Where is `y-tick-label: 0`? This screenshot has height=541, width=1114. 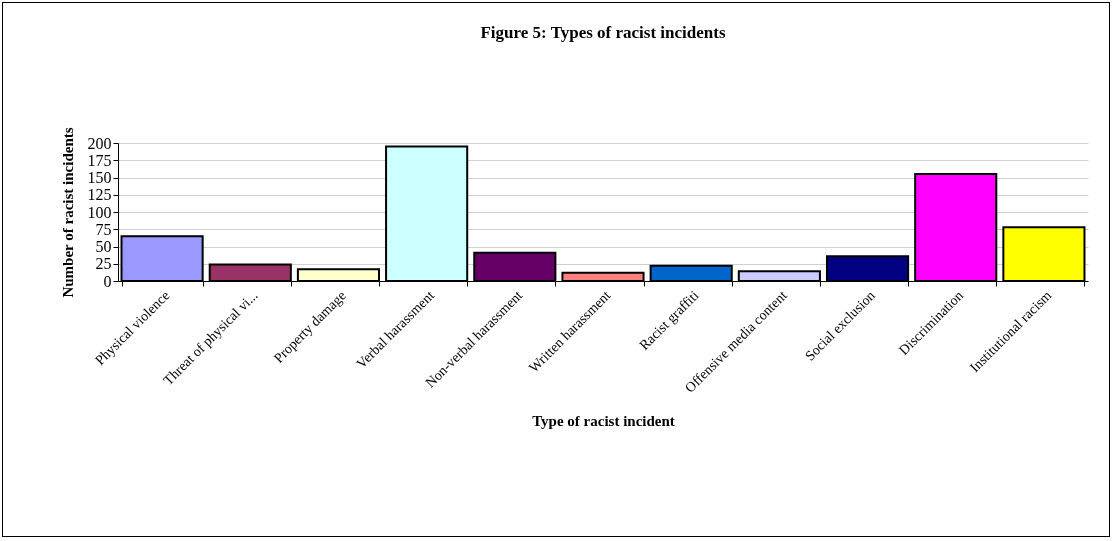
y-tick-label: 0 is located at coordinates (107, 281).